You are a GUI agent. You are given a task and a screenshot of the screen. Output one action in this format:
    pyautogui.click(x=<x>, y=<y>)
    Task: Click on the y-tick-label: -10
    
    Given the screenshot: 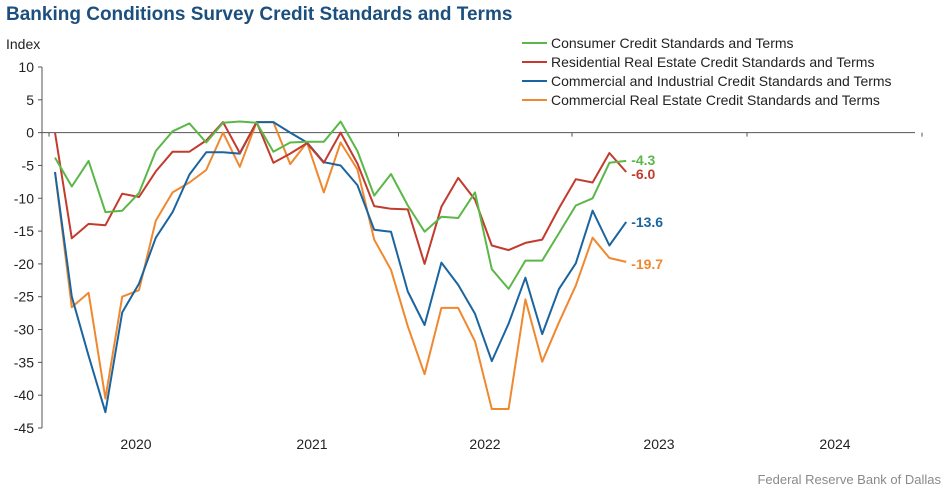 What is the action you would take?
    pyautogui.click(x=24, y=198)
    